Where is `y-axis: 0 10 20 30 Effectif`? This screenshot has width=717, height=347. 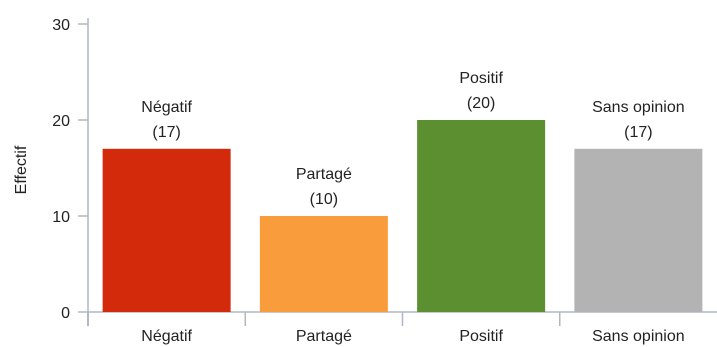 y-axis: 0 10 20 30 Effectif is located at coordinates (51, 169).